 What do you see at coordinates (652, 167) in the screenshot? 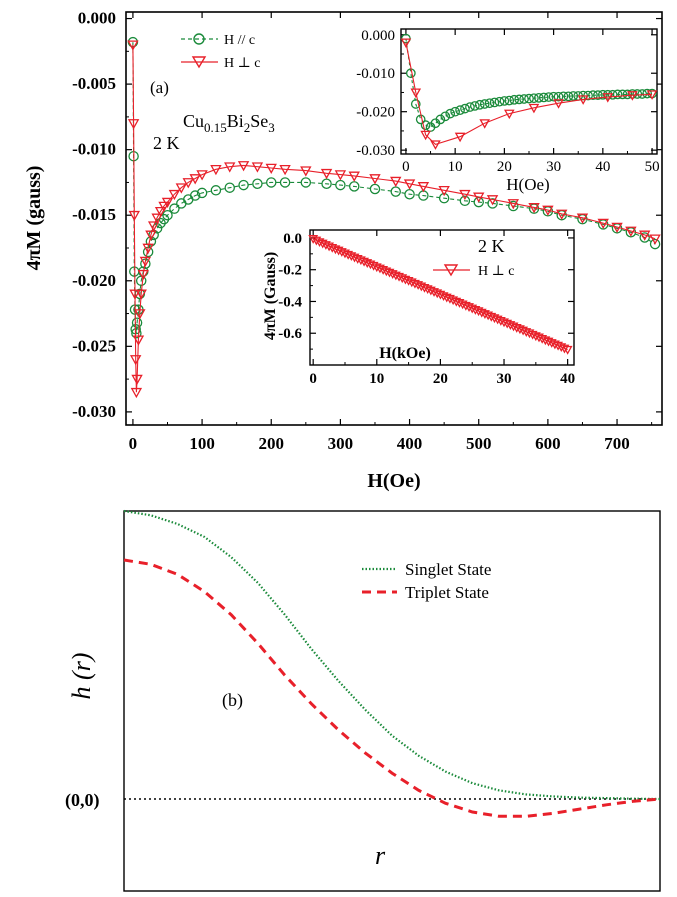
I see `inset-low-field-x-tick-label: 50` at bounding box center [652, 167].